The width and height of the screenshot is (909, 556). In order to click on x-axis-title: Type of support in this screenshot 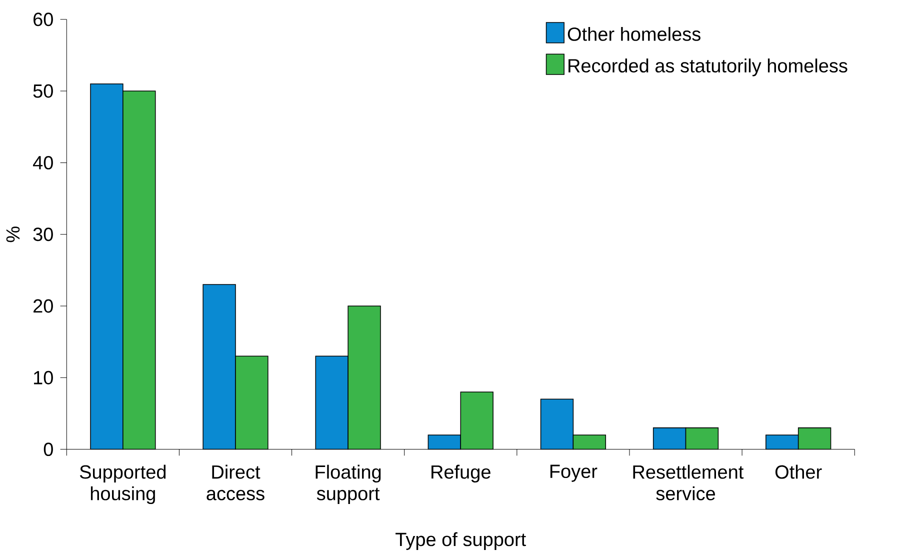, I will do `click(461, 541)`.